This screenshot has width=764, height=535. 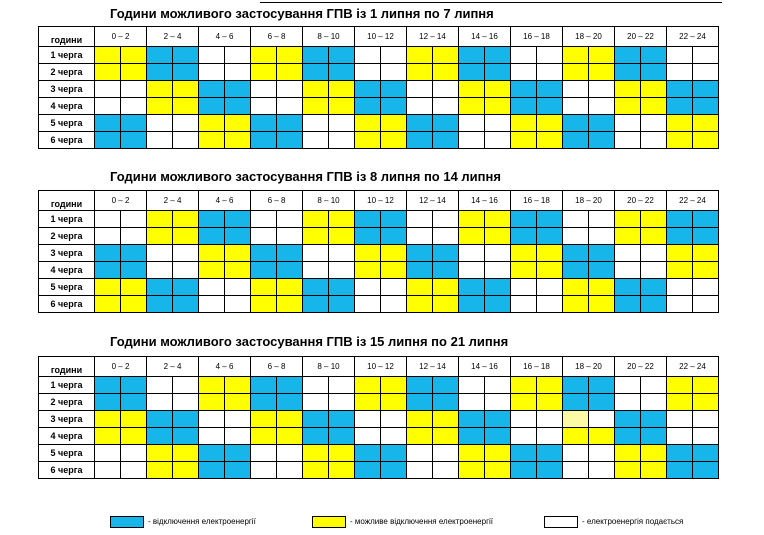 What do you see at coordinates (66, 436) in the screenshot?
I see `queue-label: 4 черга` at bounding box center [66, 436].